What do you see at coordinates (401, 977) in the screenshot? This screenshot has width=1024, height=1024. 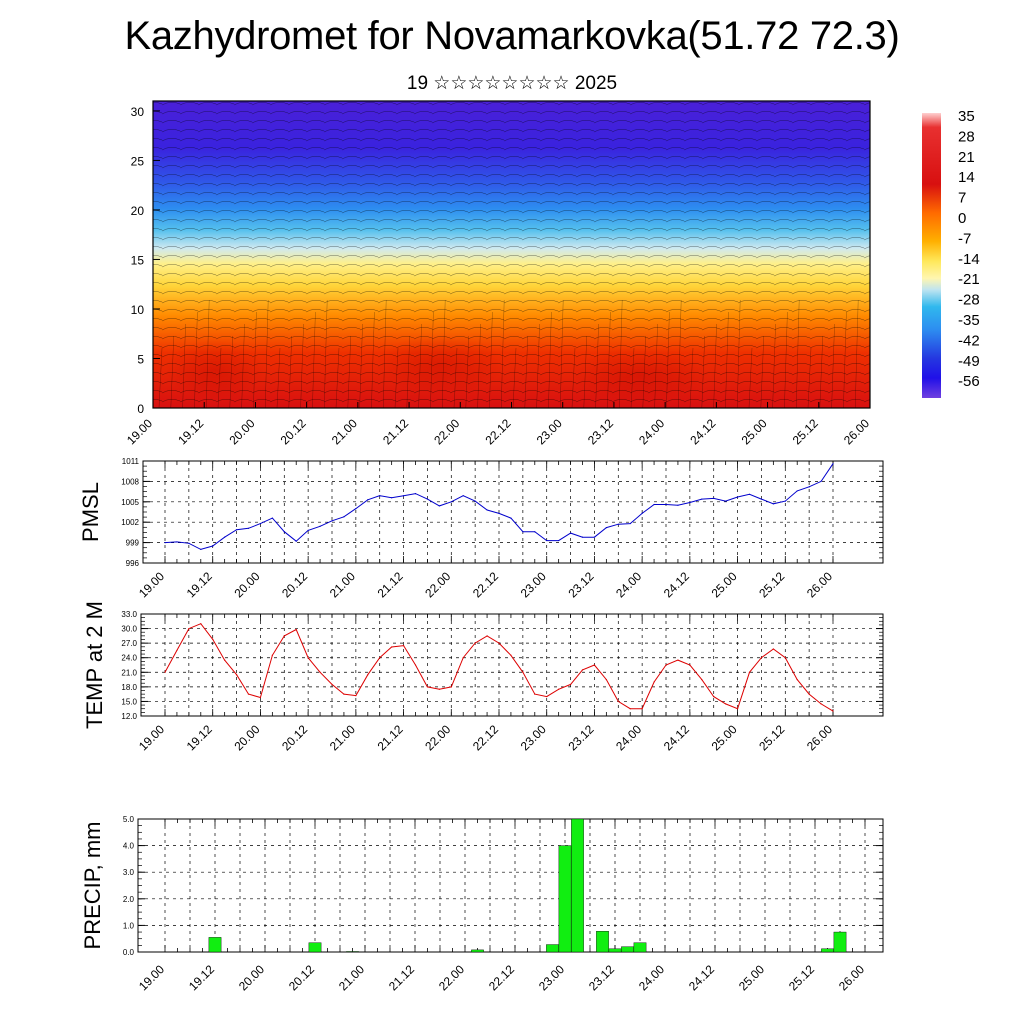 I see `x-tick-label: 21.12` at bounding box center [401, 977].